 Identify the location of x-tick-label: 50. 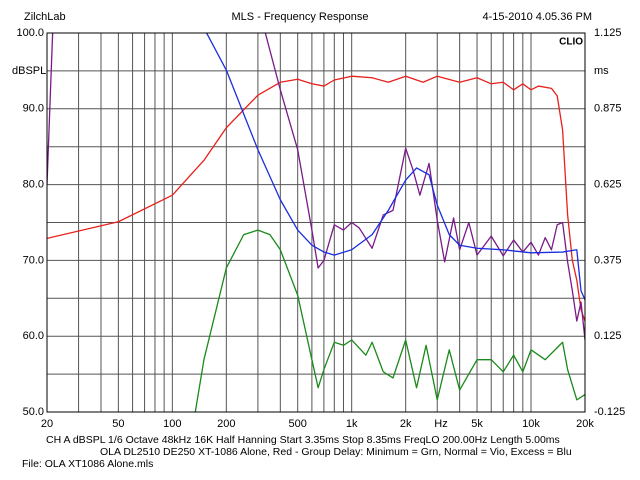
(118, 424).